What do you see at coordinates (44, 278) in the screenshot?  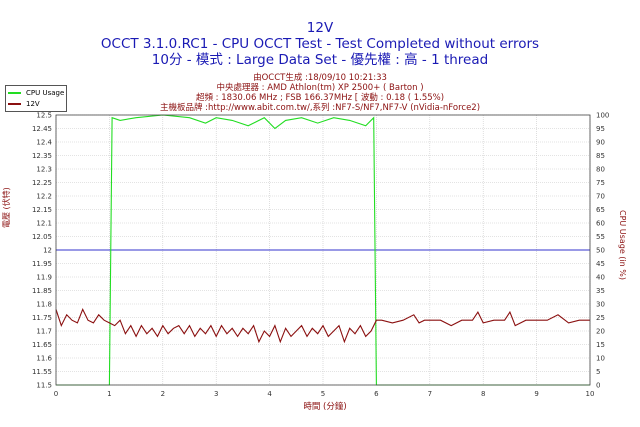 I see `y-tick-label-left: 11.9` at bounding box center [44, 278].